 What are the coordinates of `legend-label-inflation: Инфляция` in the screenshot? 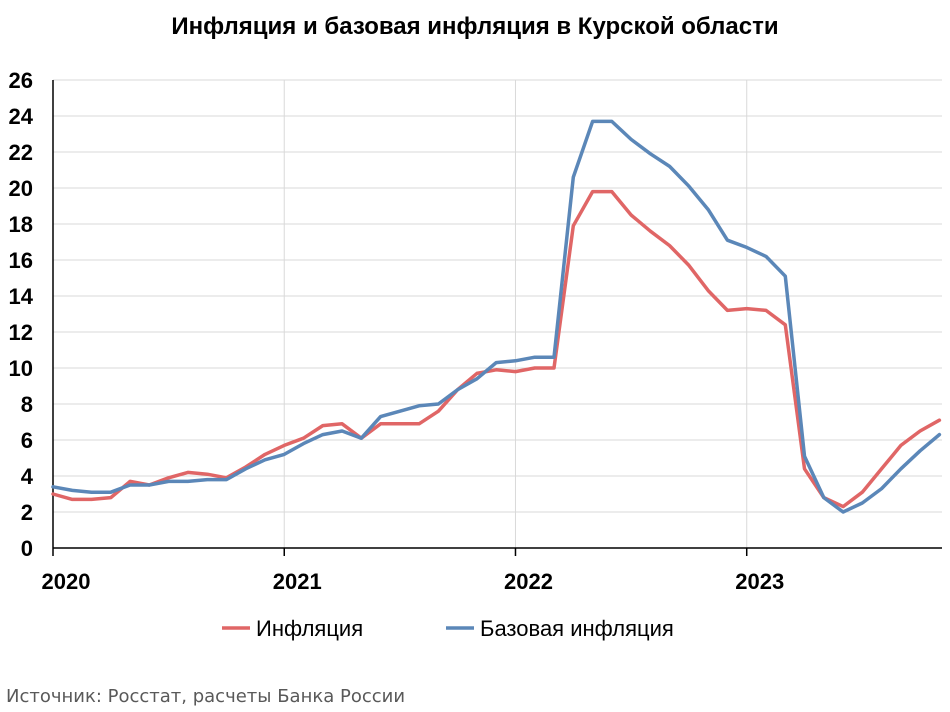 It's located at (309, 628).